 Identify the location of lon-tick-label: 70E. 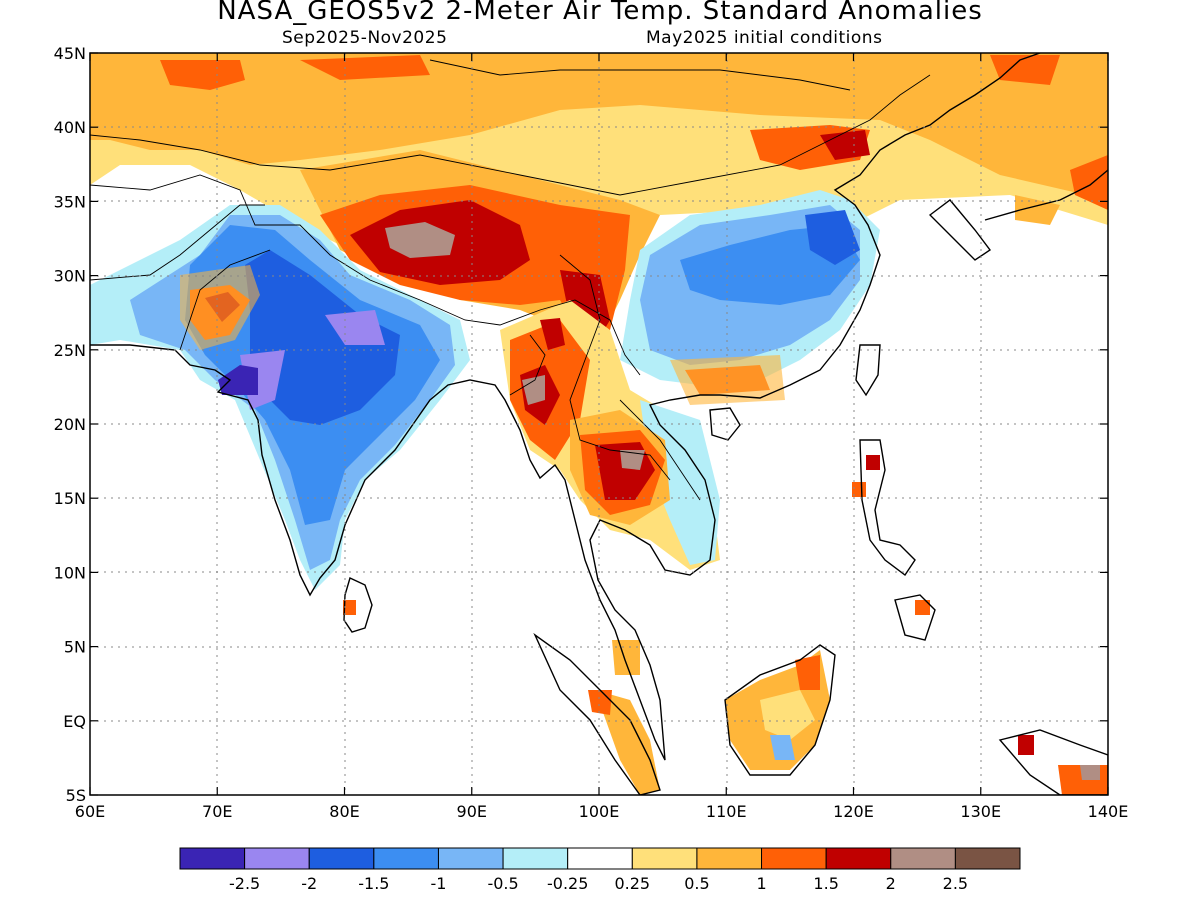
(217, 811).